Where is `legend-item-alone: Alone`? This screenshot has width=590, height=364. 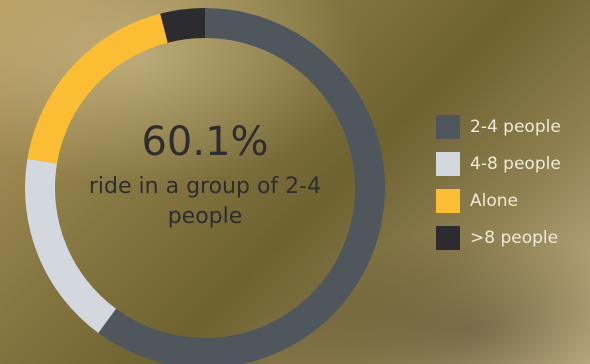
legend-item-alone: Alone is located at coordinates (498, 201).